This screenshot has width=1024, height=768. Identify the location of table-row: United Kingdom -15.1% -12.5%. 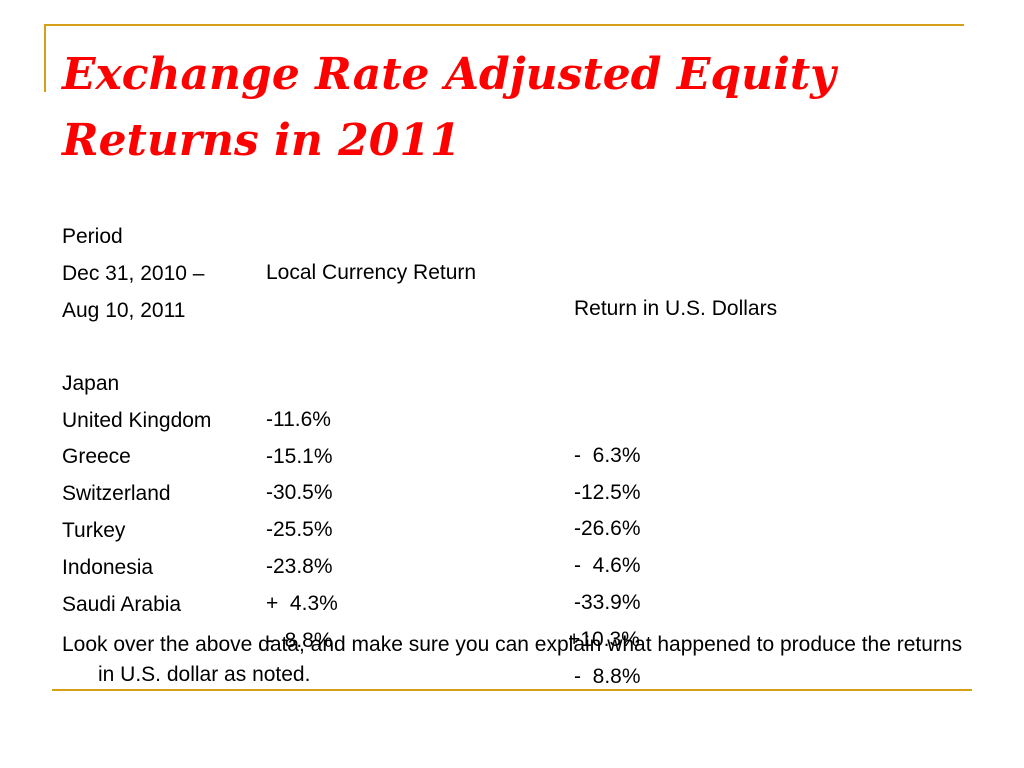
(351, 435).